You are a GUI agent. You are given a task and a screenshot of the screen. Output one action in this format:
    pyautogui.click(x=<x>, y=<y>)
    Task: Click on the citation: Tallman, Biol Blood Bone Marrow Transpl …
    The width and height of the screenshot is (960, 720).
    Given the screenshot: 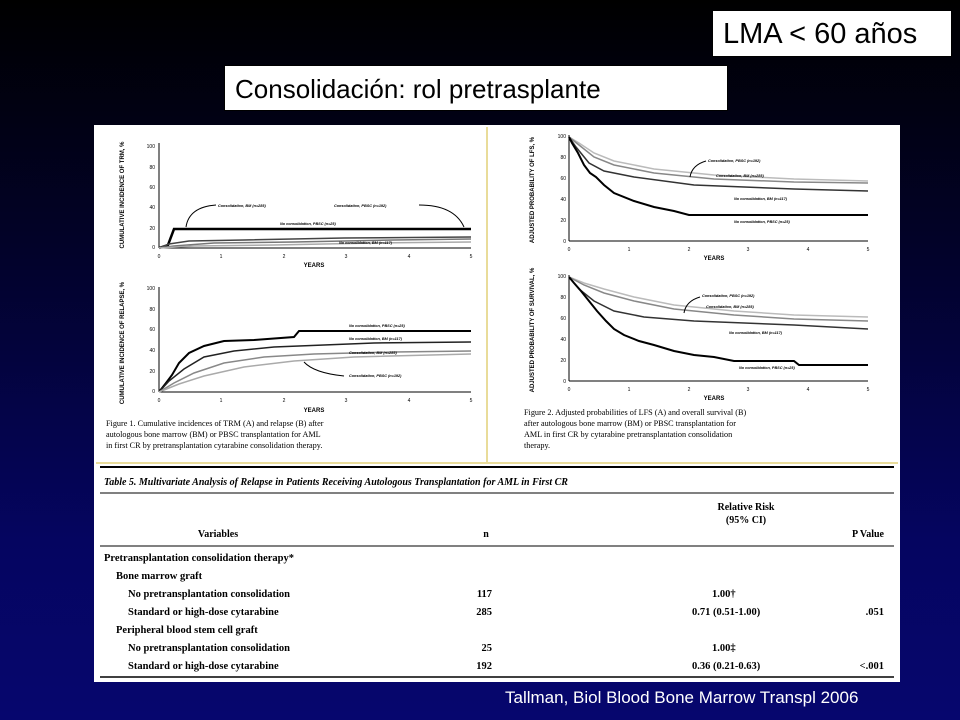 What is the action you would take?
    pyautogui.click(x=682, y=697)
    